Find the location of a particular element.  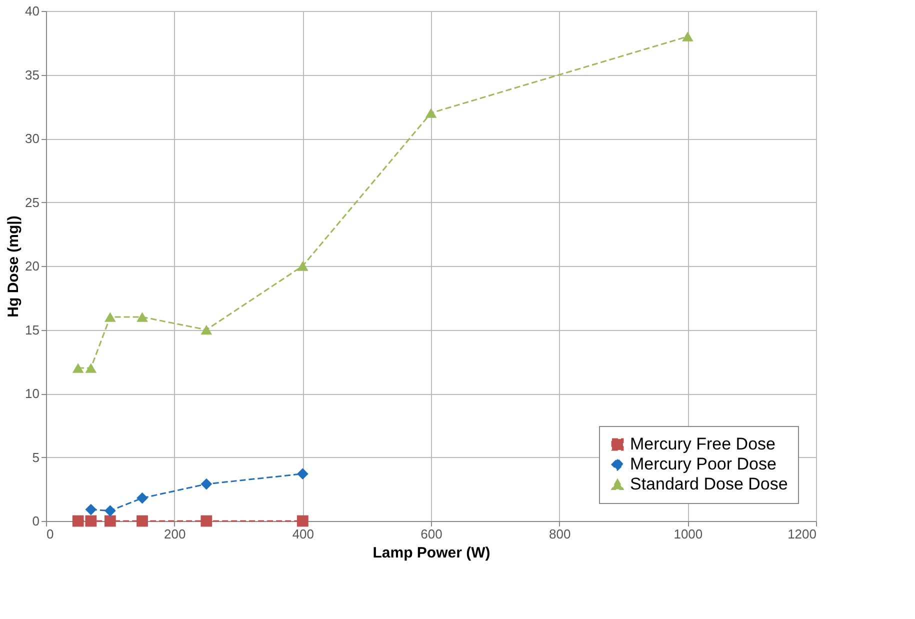

legend-label: Mercury Poor Dose is located at coordinates (703, 464).